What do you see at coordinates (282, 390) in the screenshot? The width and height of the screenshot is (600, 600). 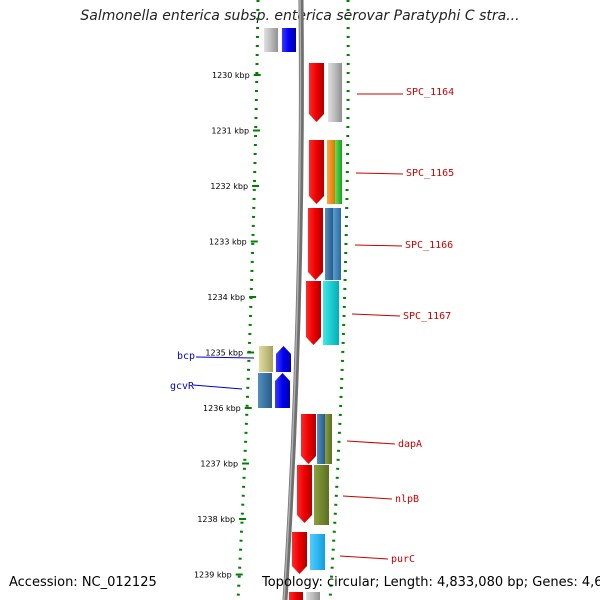 I see `gene-gcvr` at bounding box center [282, 390].